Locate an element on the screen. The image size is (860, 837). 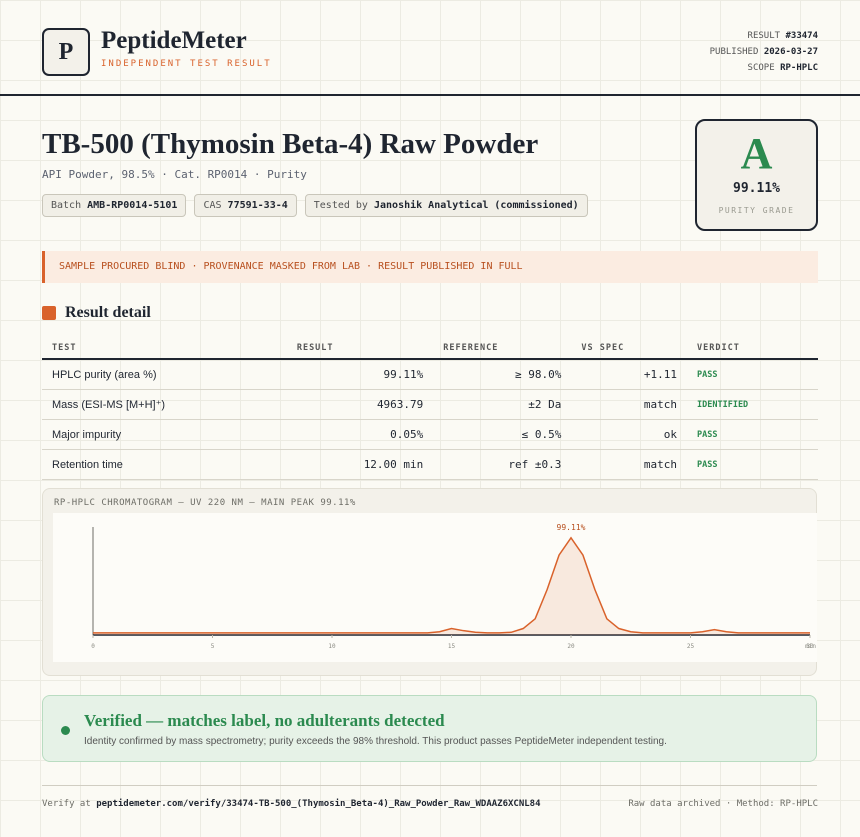
peak-label: 99.11% is located at coordinates (571, 527).